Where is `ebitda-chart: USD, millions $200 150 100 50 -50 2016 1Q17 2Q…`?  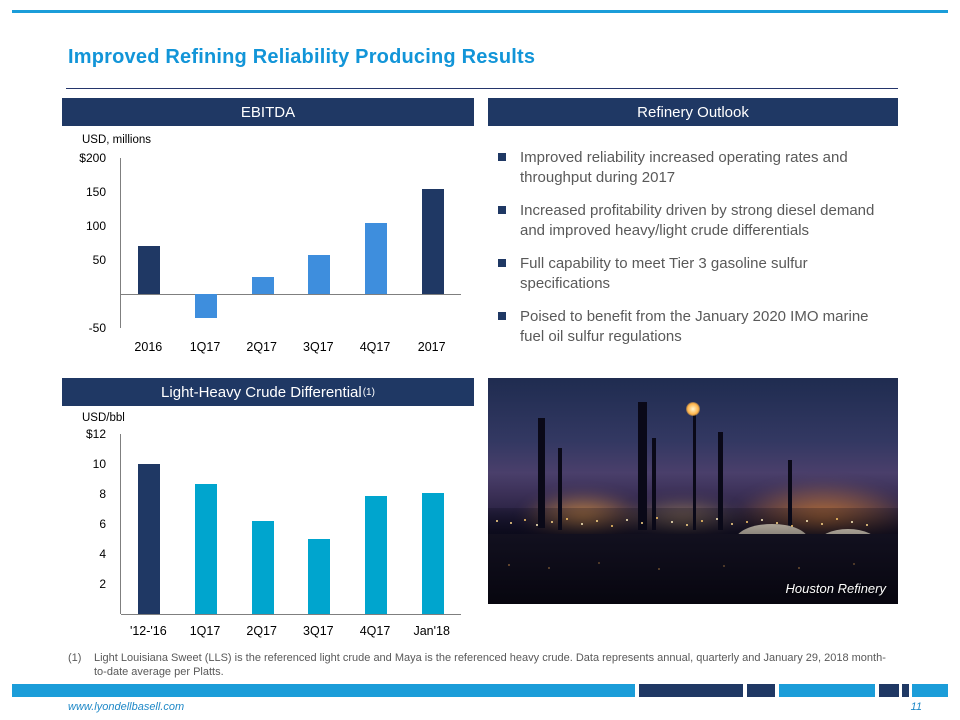 ebitda-chart: USD, millions $200 150 100 50 -50 2016 1Q17 2Q… is located at coordinates (268, 250).